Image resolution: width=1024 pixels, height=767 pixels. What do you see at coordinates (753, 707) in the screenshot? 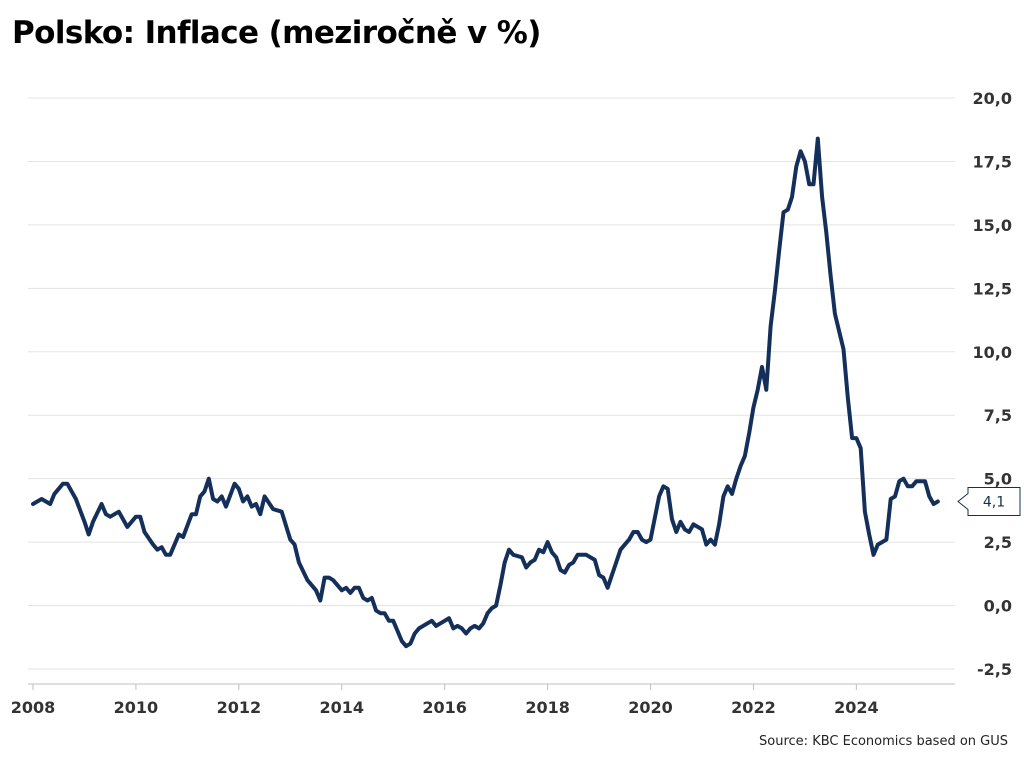
I see `x-tick-label: 2022` at bounding box center [753, 707].